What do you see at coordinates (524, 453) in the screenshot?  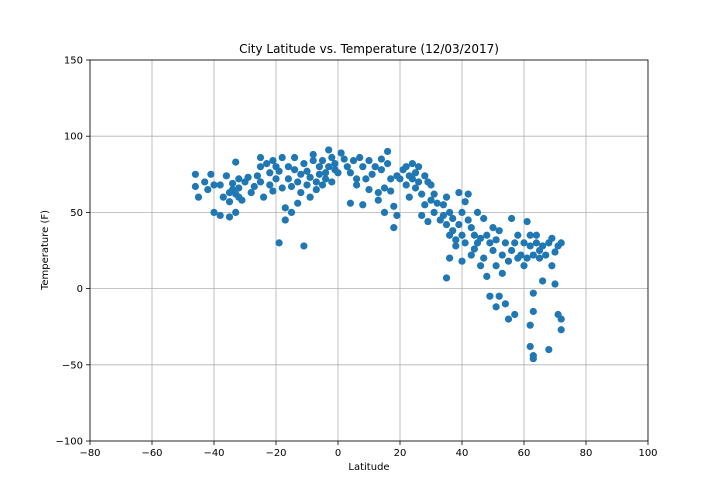 I see `x-tick-label: 60` at bounding box center [524, 453].